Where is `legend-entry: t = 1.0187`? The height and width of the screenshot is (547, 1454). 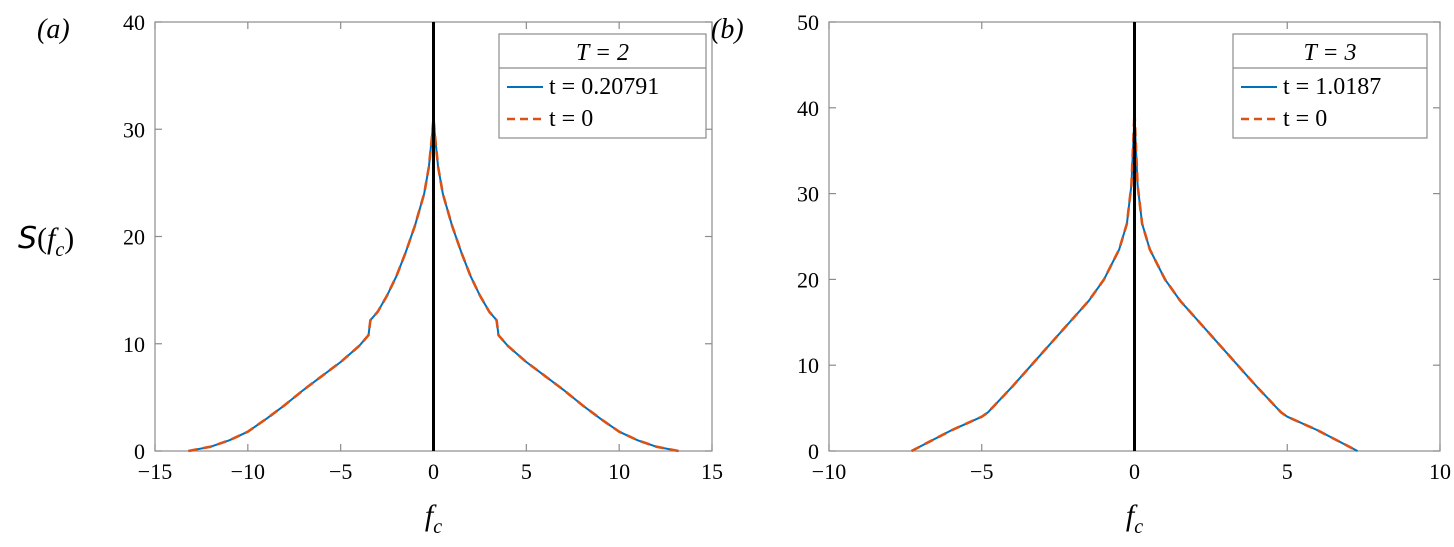 legend-entry: t = 1.0187 is located at coordinates (1332, 87).